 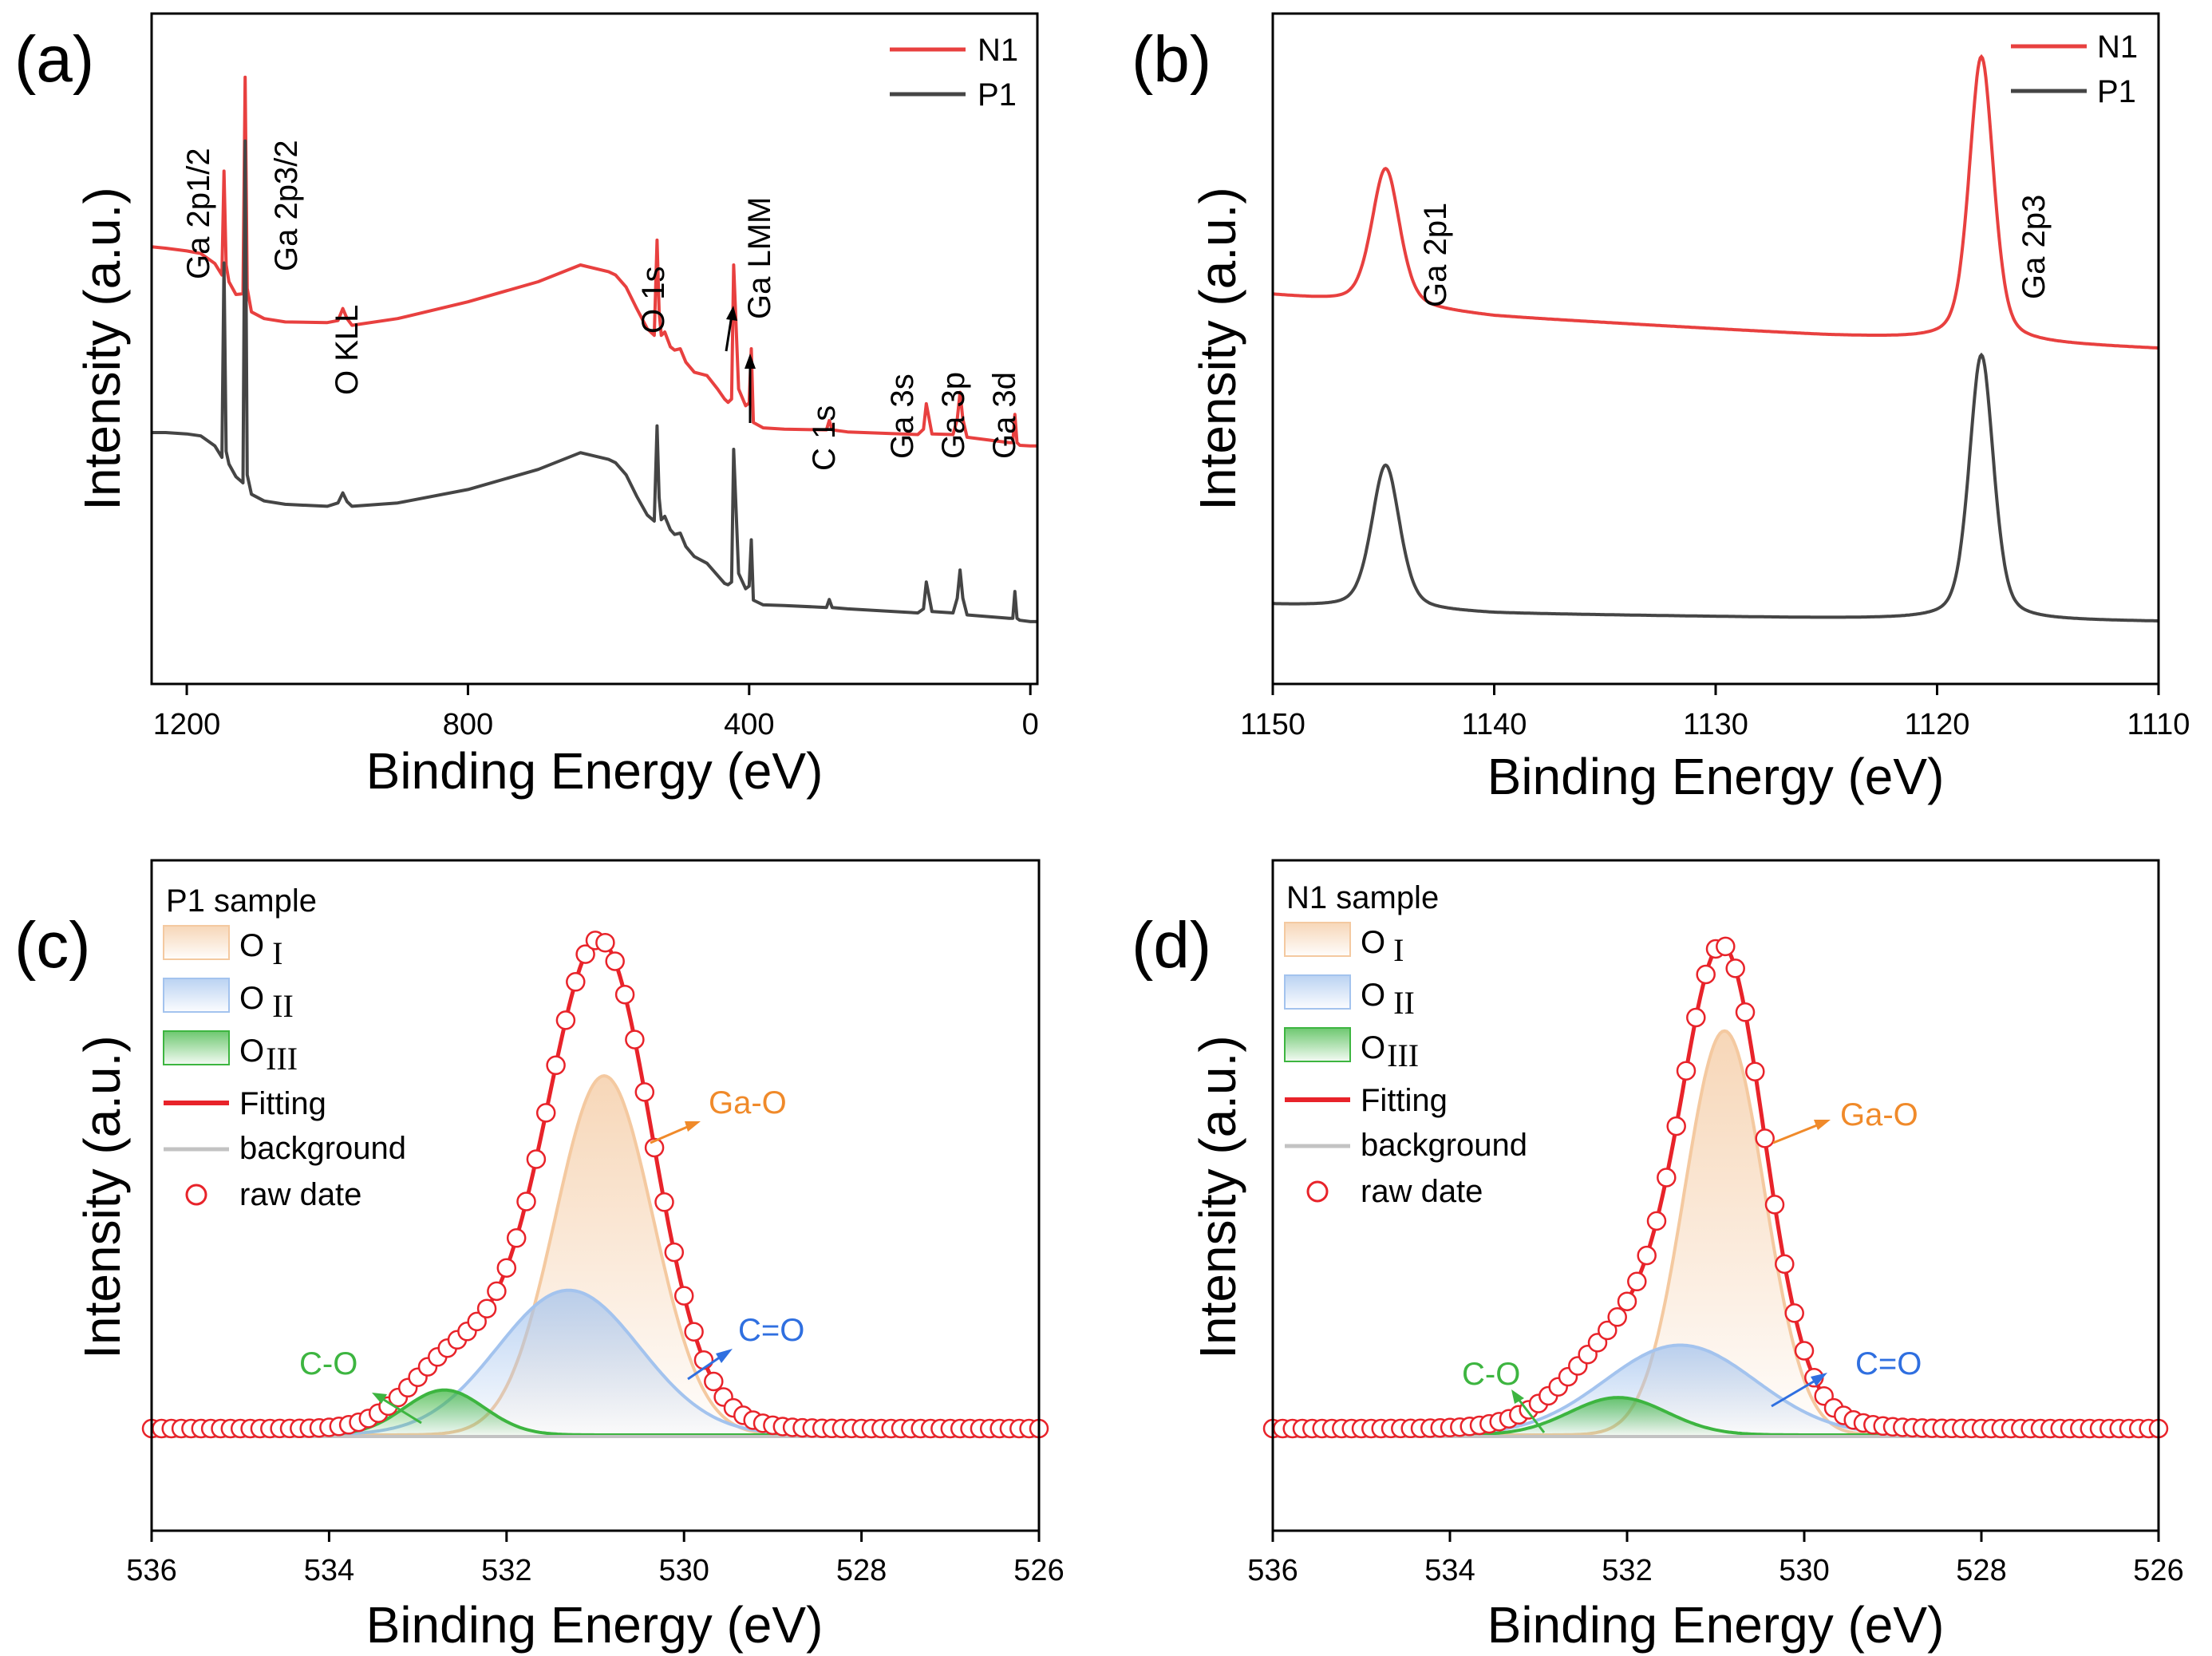 I want to click on annotation-o-kll: O KLL, so click(x=347, y=350).